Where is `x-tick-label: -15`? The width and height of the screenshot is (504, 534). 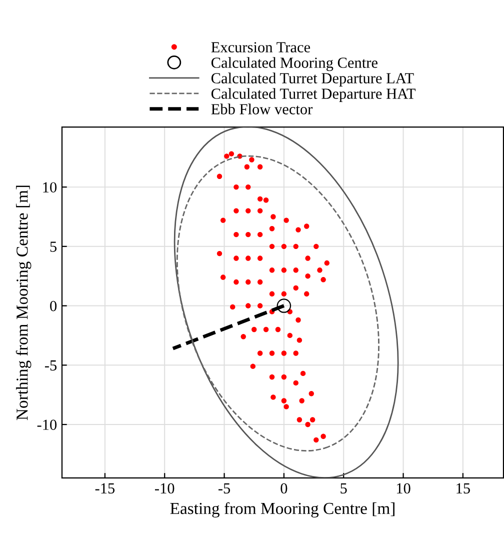
x-tick-label: -15 is located at coordinates (105, 488).